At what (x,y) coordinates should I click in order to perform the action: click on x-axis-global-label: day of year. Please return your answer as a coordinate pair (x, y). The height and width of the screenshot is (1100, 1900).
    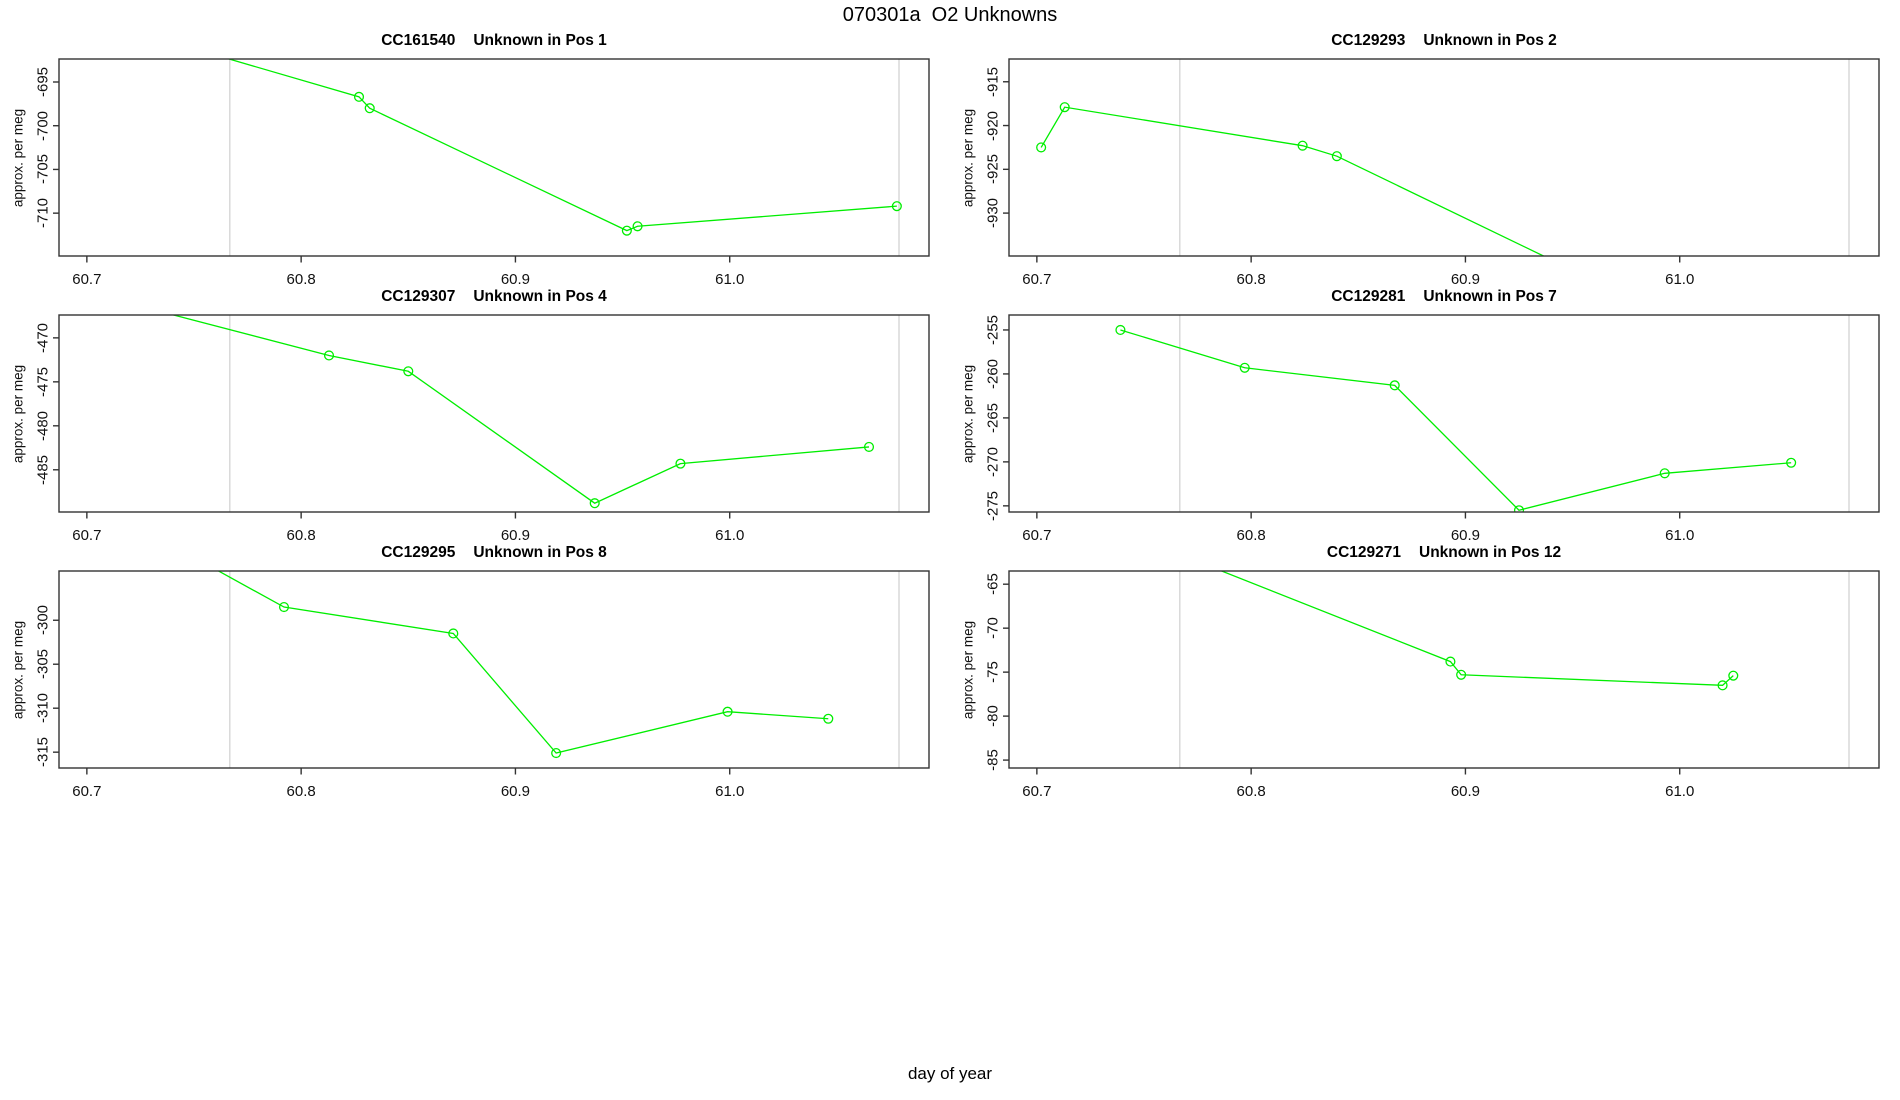
    Looking at the image, I should click on (950, 1073).